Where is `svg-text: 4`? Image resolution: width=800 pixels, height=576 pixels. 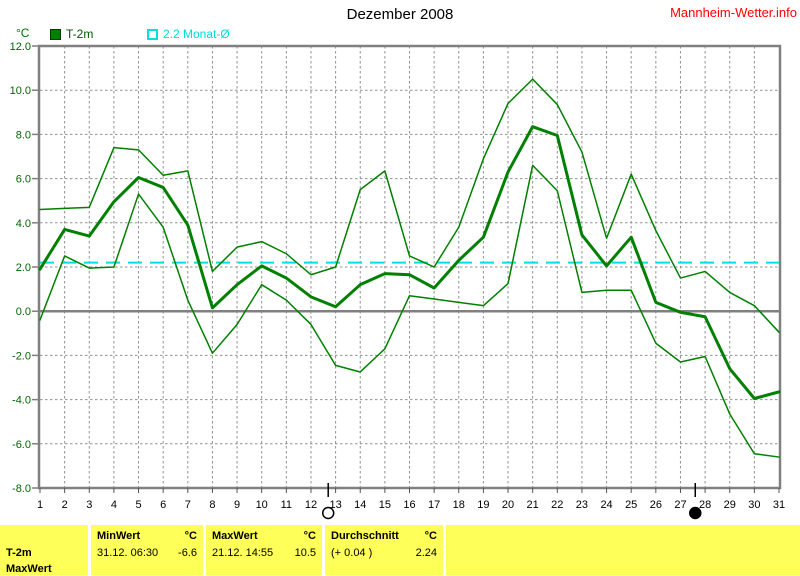 svg-text: 4 is located at coordinates (114, 505).